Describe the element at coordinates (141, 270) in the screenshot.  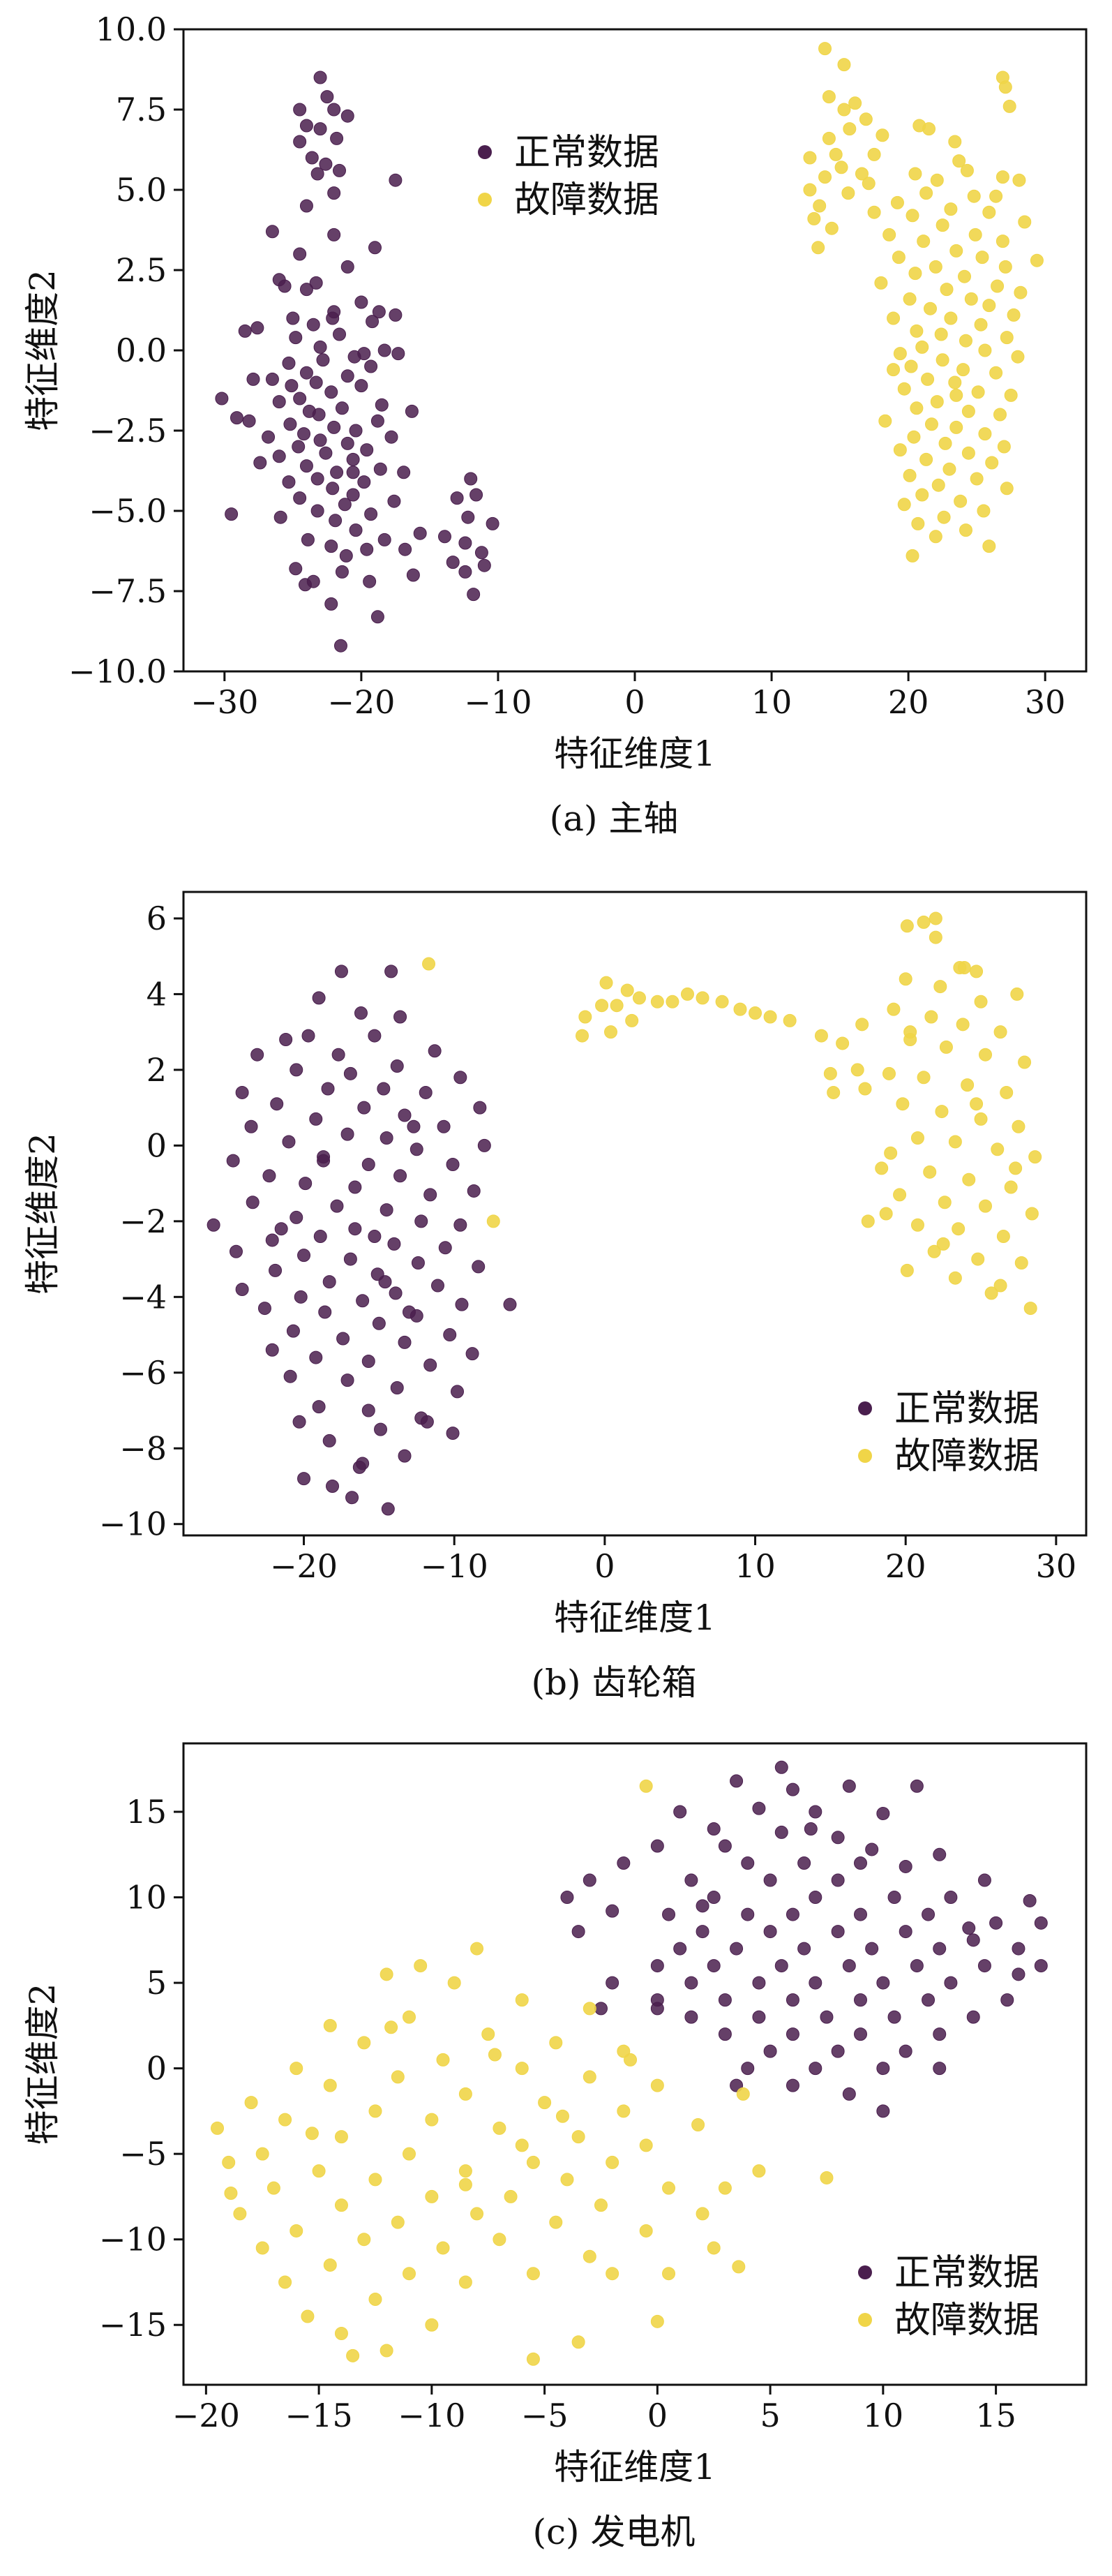
I see `y-tick-label: 2.5` at that location.